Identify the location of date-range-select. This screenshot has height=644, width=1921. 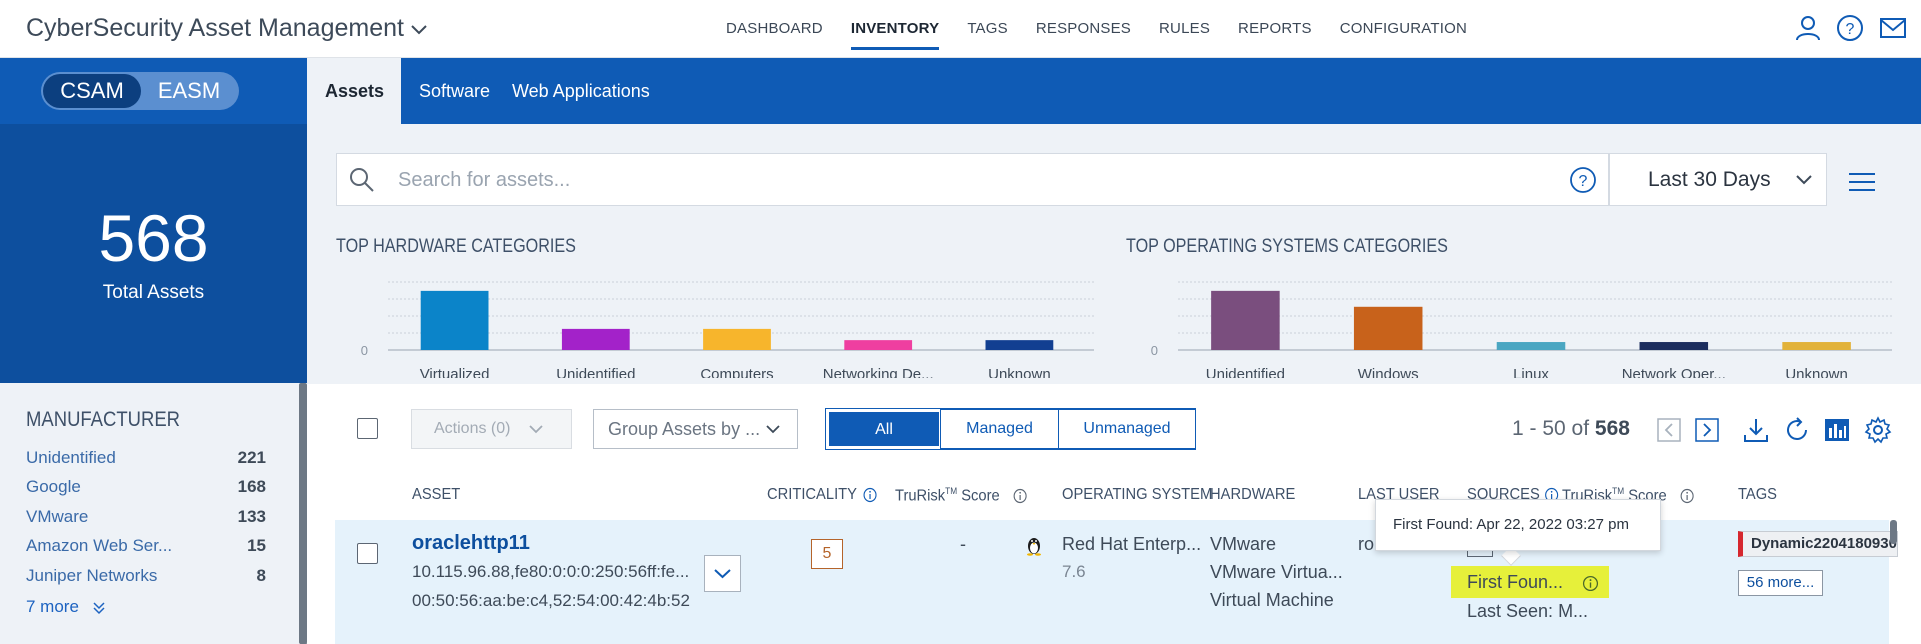
(1718, 179).